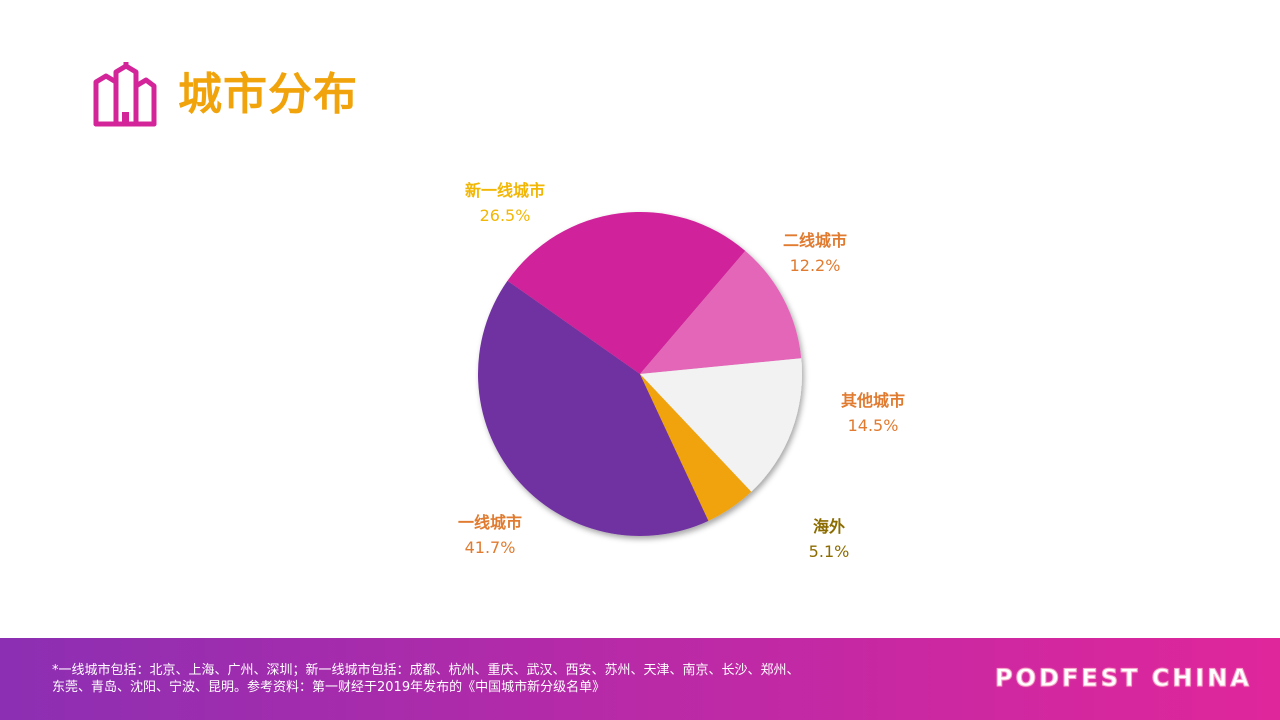  Describe the element at coordinates (505, 215) in the screenshot. I see `slice-value-label: 26.5%` at that location.